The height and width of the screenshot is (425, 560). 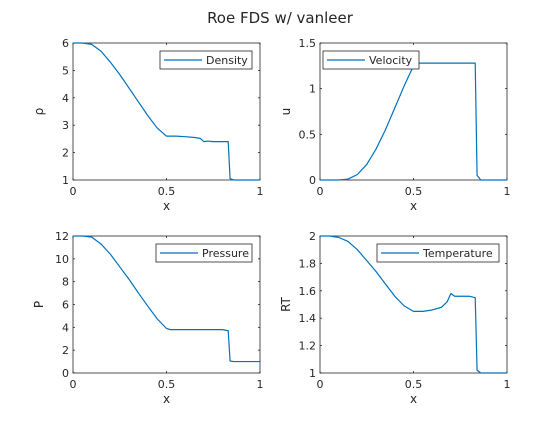 What do you see at coordinates (413, 304) in the screenshot?
I see `series-line-temperature` at bounding box center [413, 304].